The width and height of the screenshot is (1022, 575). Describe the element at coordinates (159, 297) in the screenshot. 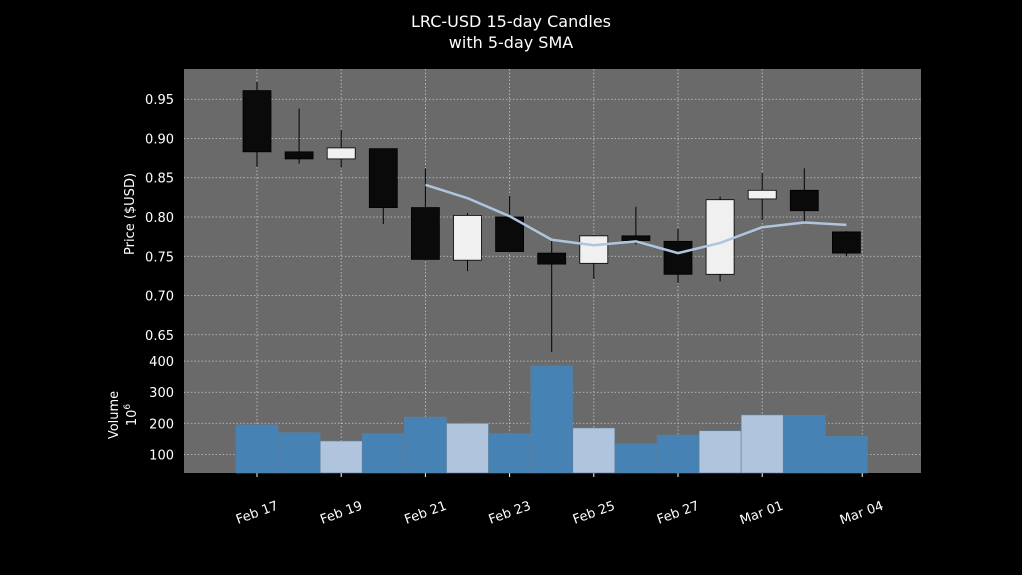

I see `price-tick-label: 0.70` at that location.